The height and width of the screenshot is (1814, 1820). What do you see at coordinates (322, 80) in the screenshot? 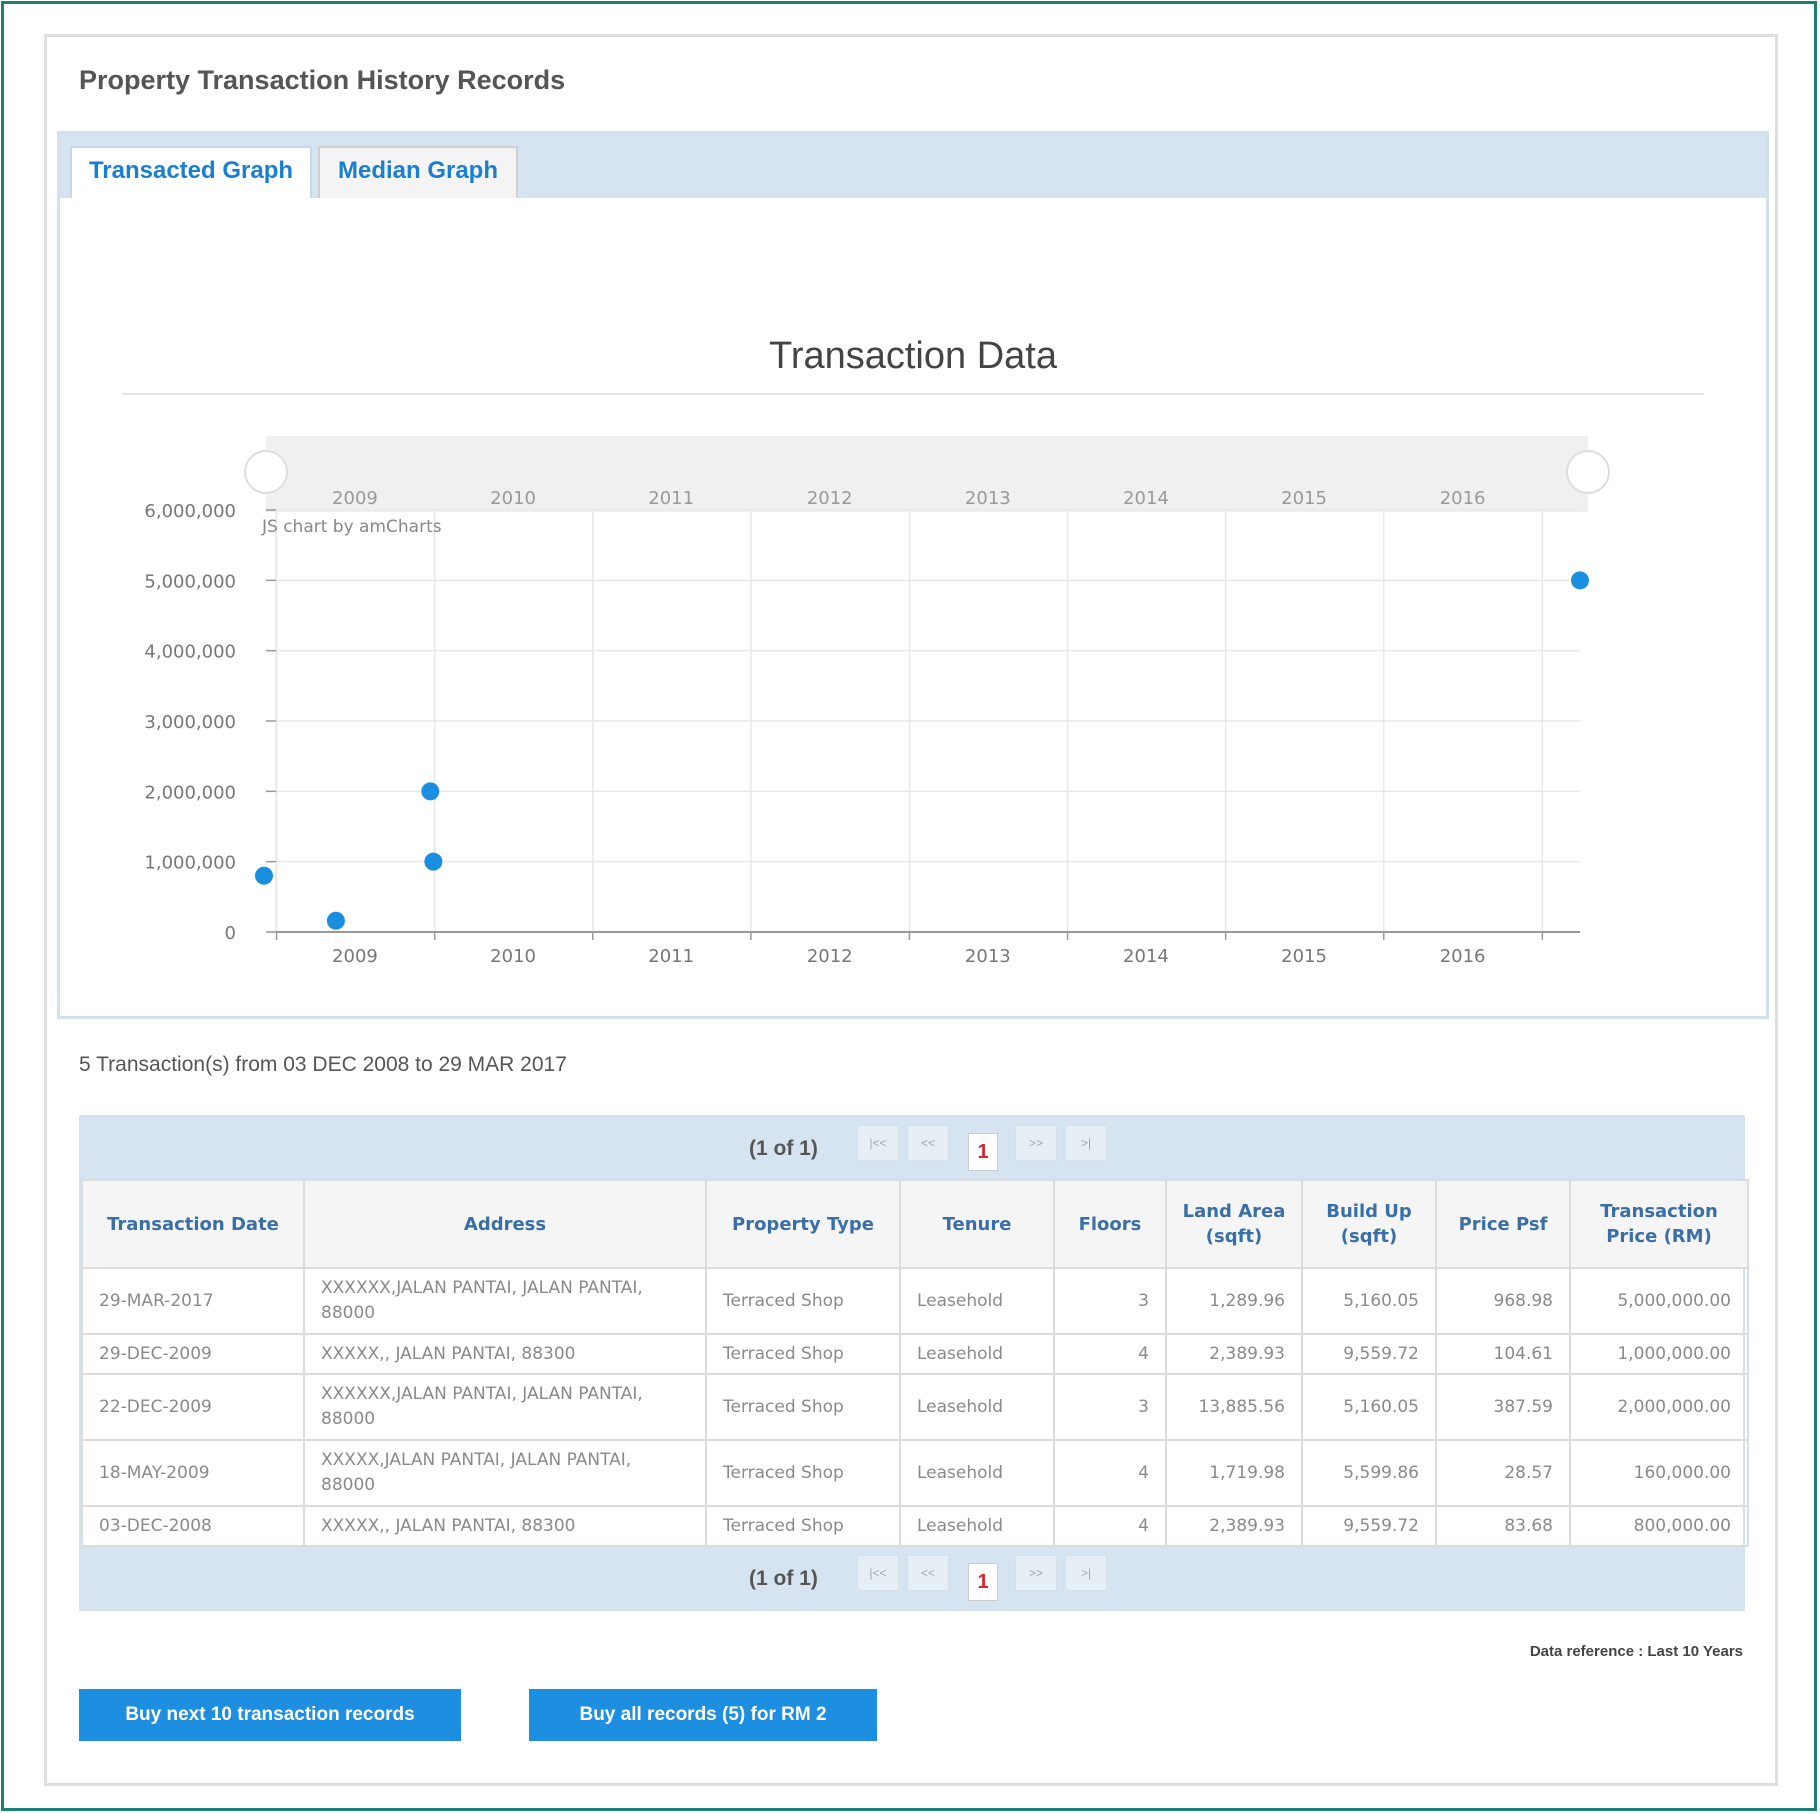
I see `panel-title: Property Transaction History Records` at bounding box center [322, 80].